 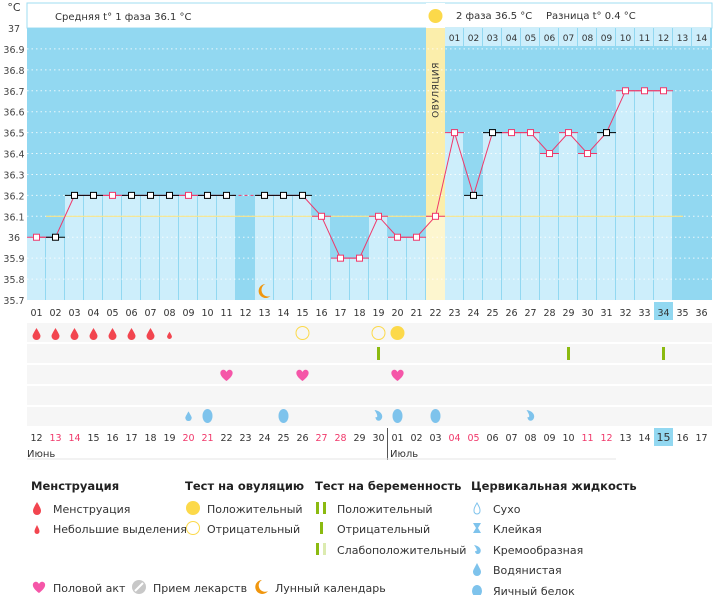 What do you see at coordinates (13, 92) in the screenshot?
I see `y-tick-label: 36.7` at bounding box center [13, 92].